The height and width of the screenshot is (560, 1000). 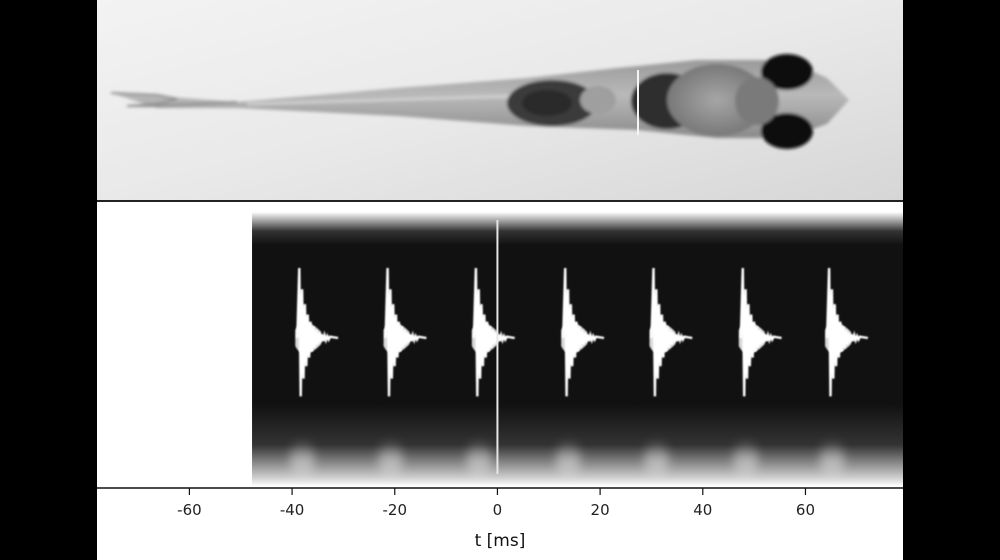 I want to click on x-tick-label: 60, so click(x=805, y=510).